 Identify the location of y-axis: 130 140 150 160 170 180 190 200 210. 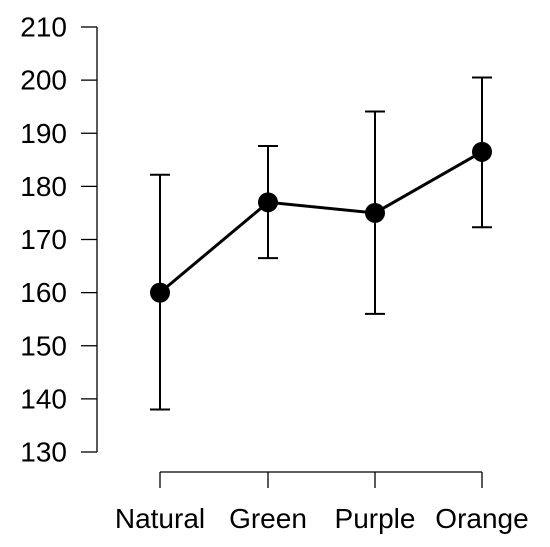
(59, 240).